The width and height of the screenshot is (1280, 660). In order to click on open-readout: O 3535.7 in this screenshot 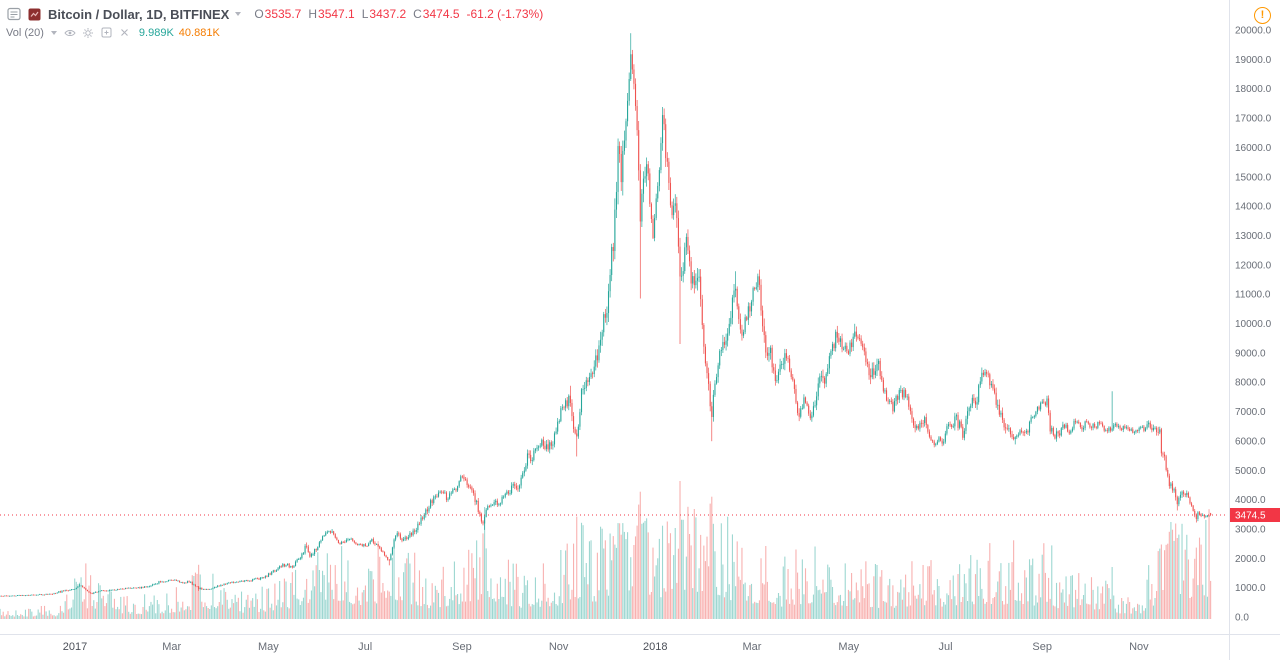, I will do `click(277, 14)`.